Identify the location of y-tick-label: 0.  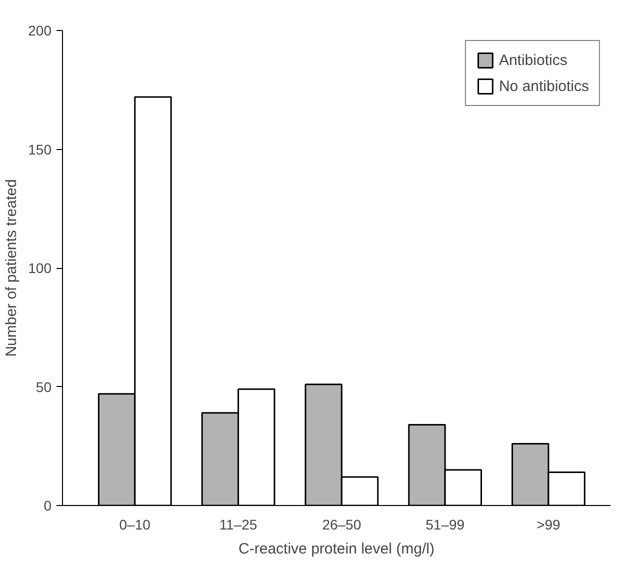
(48, 506).